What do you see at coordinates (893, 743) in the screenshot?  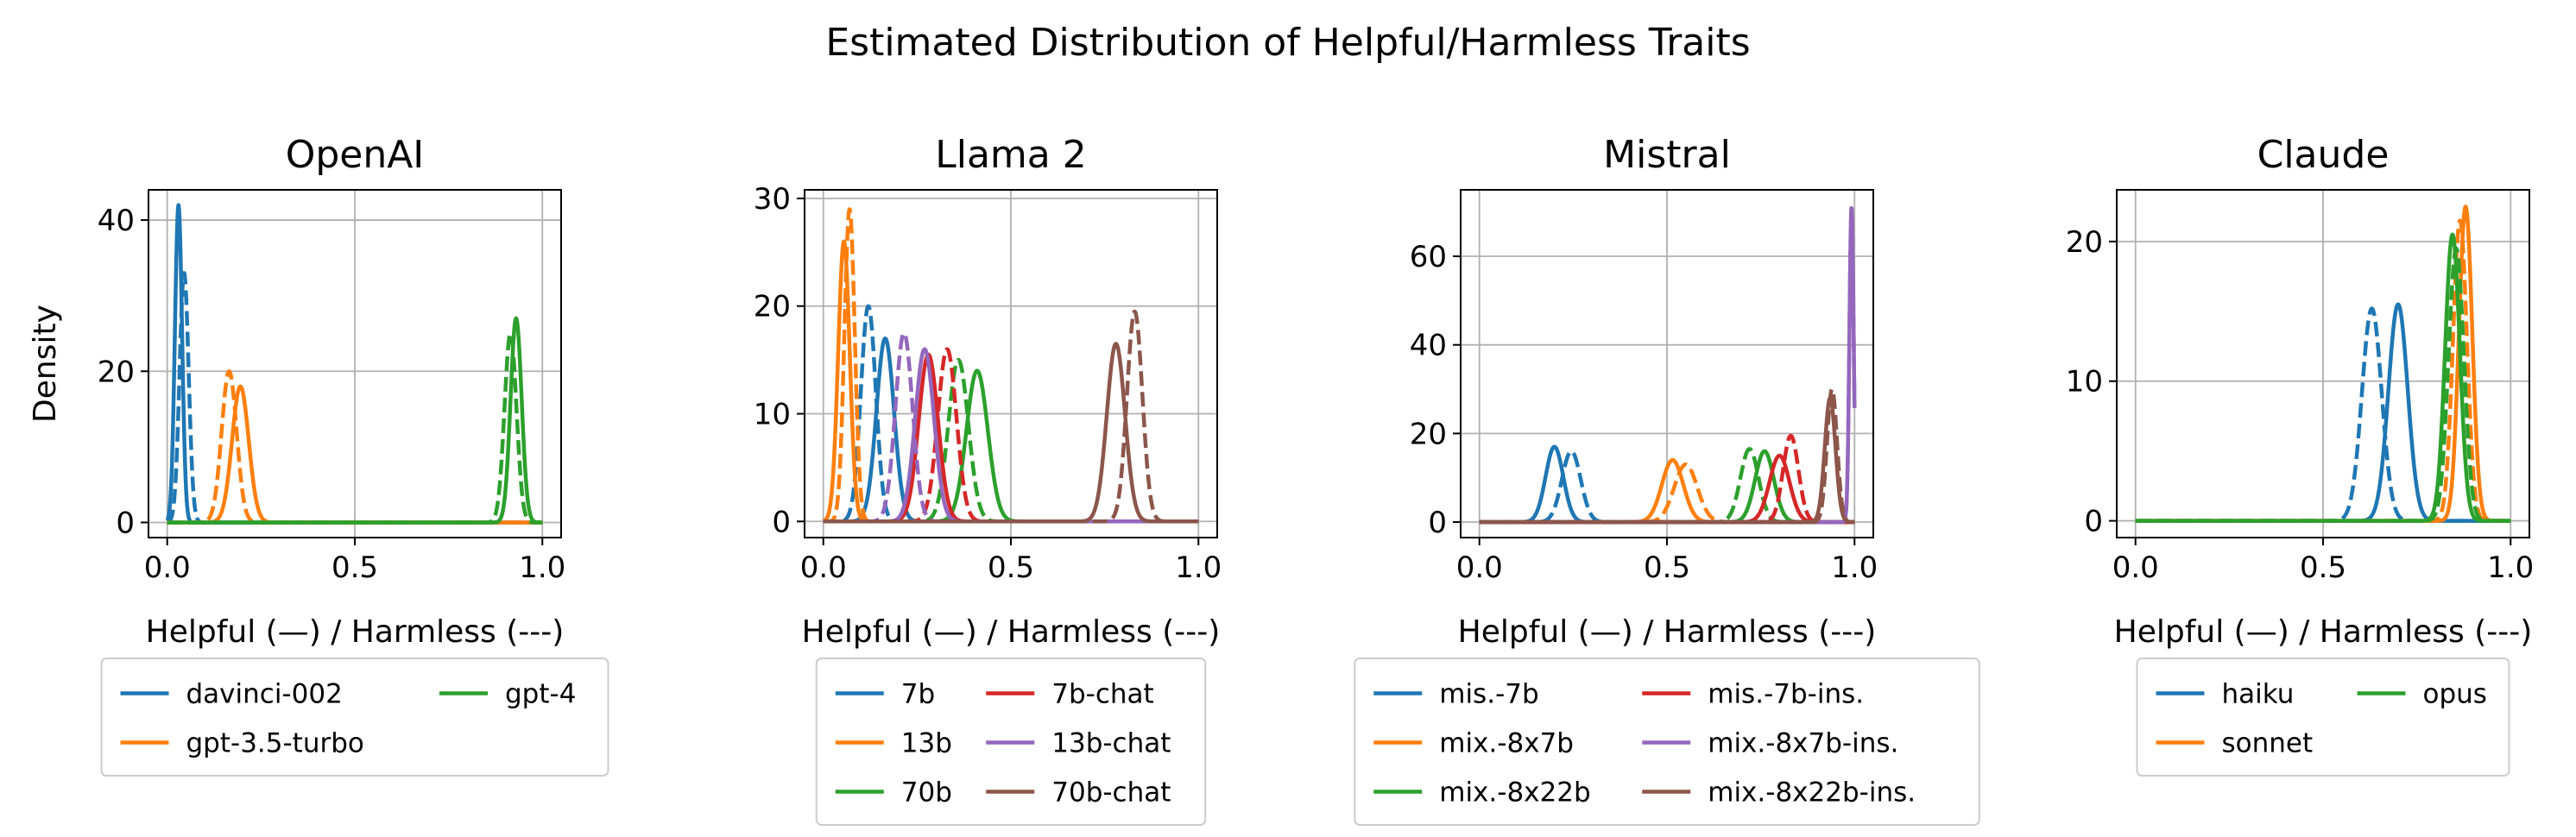 I see `legend-item-13b: 13b` at bounding box center [893, 743].